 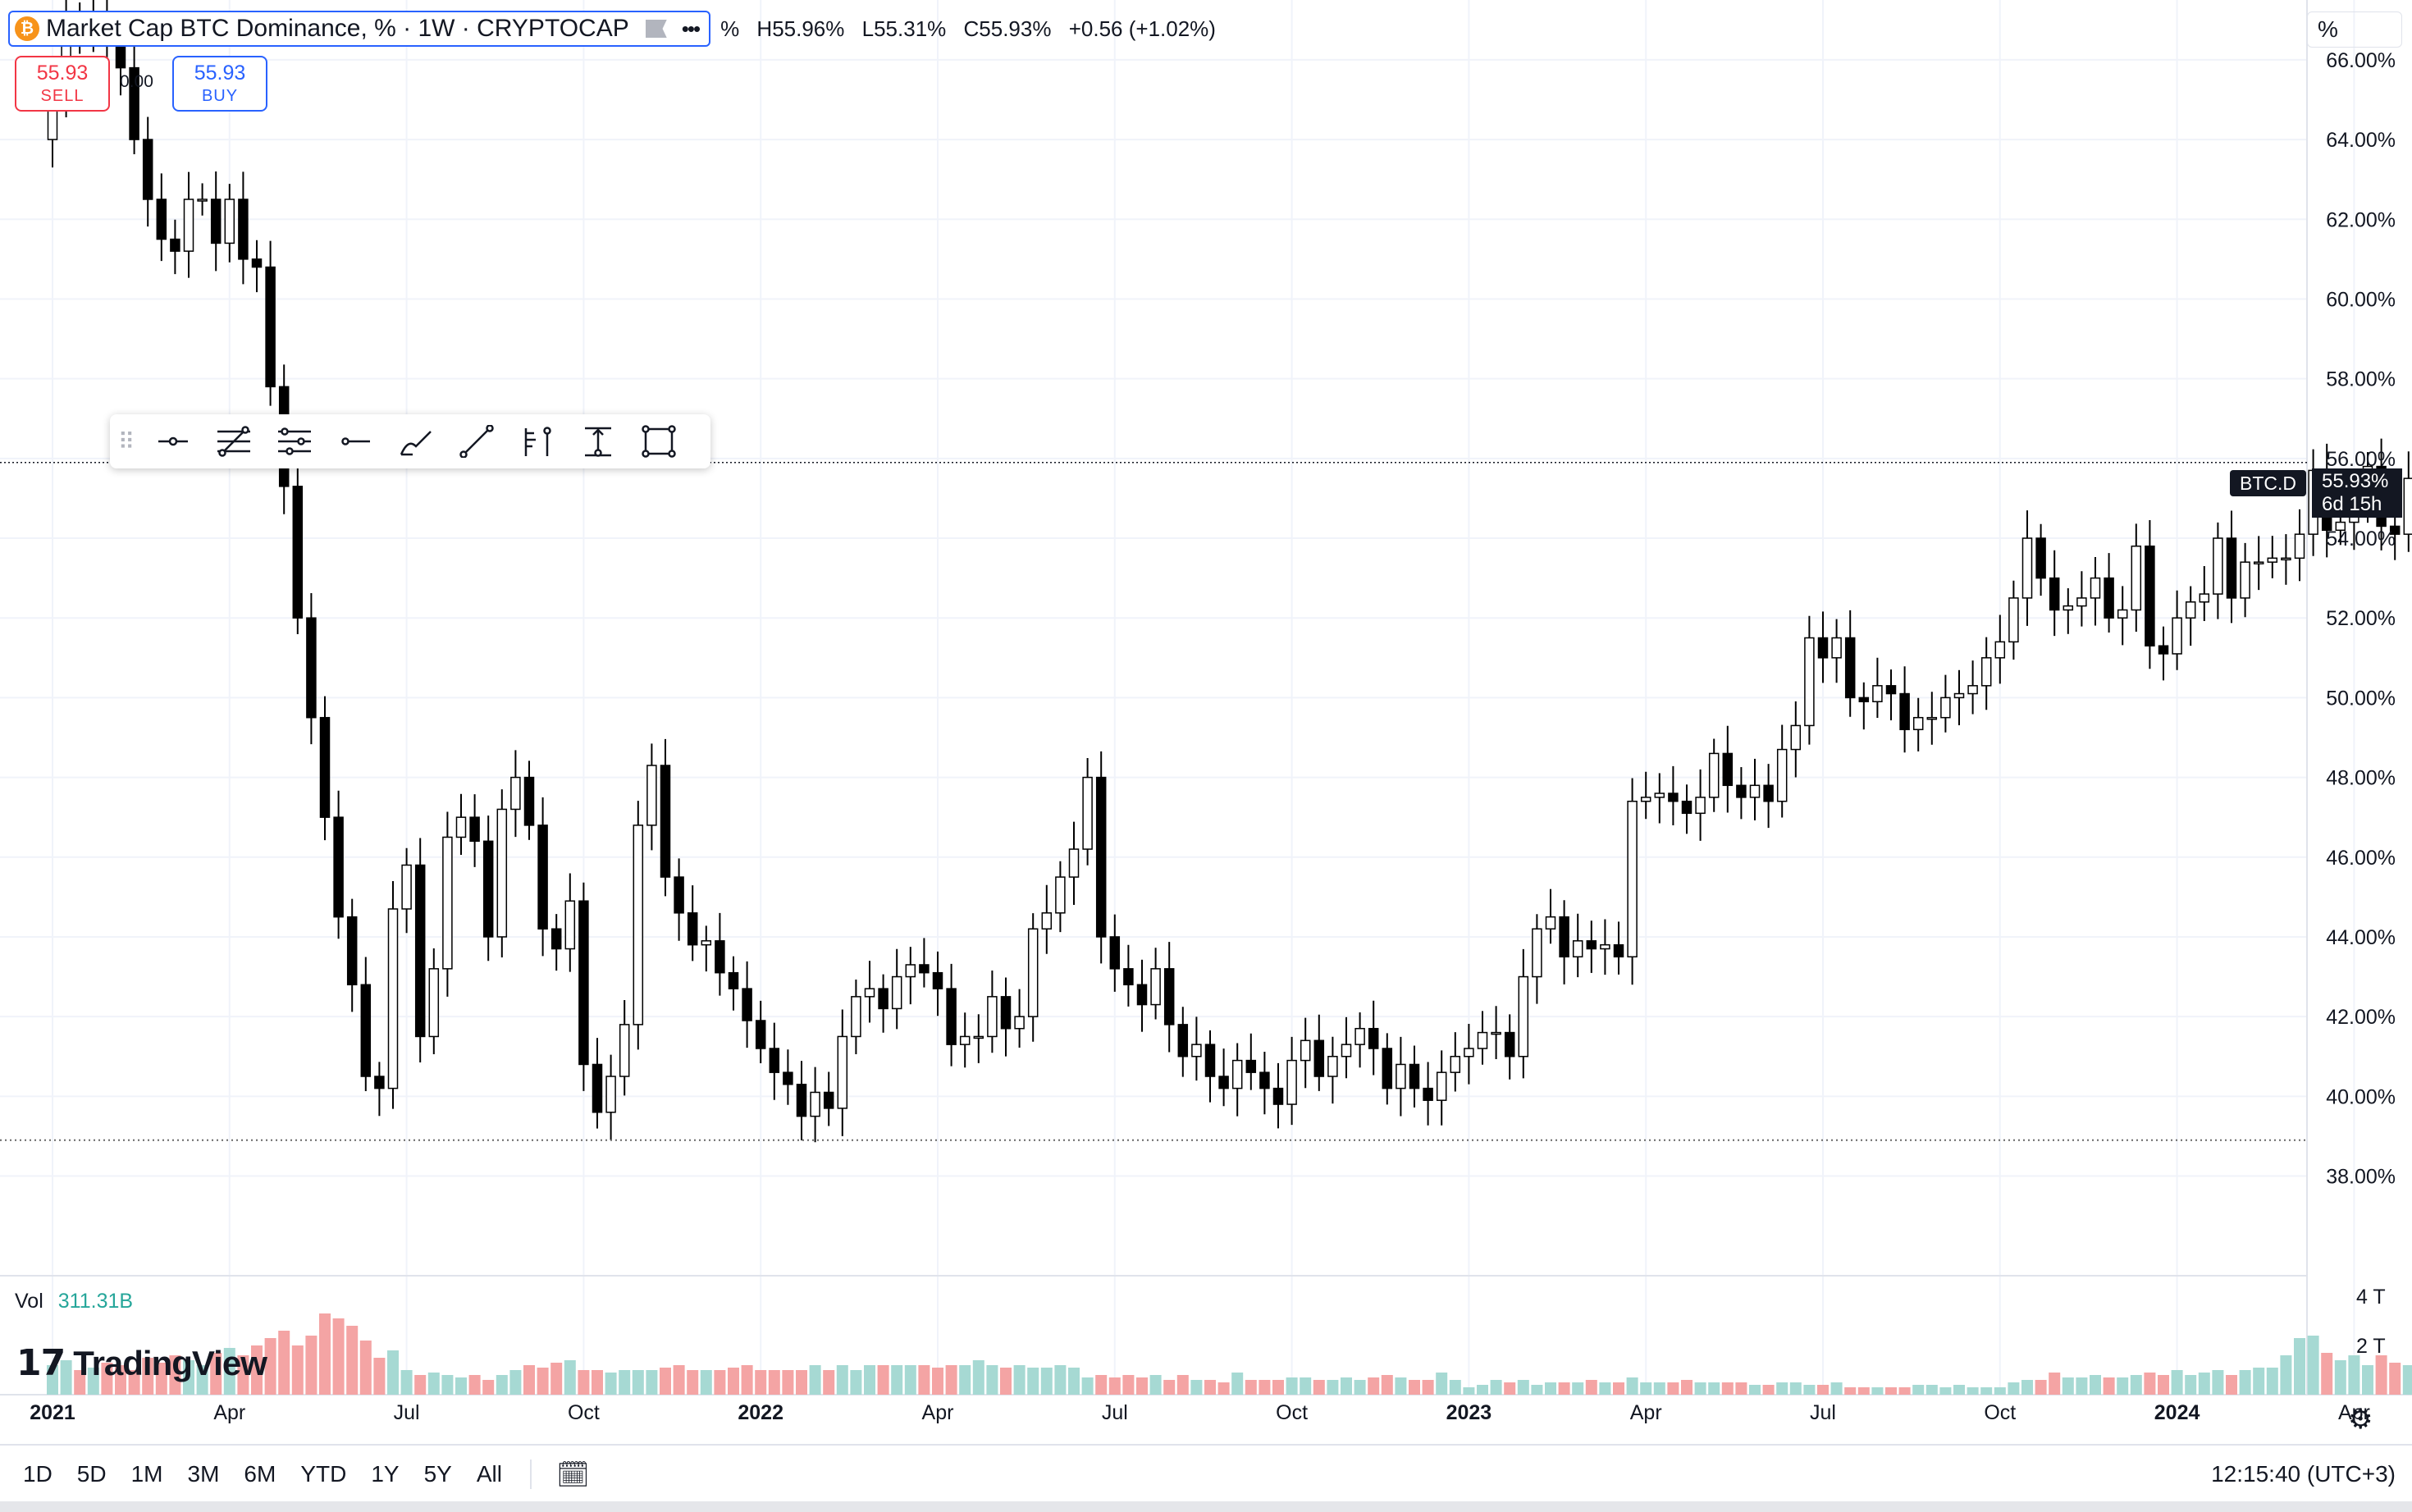 What do you see at coordinates (233, 441) in the screenshot?
I see `fib-retracement-tool` at bounding box center [233, 441].